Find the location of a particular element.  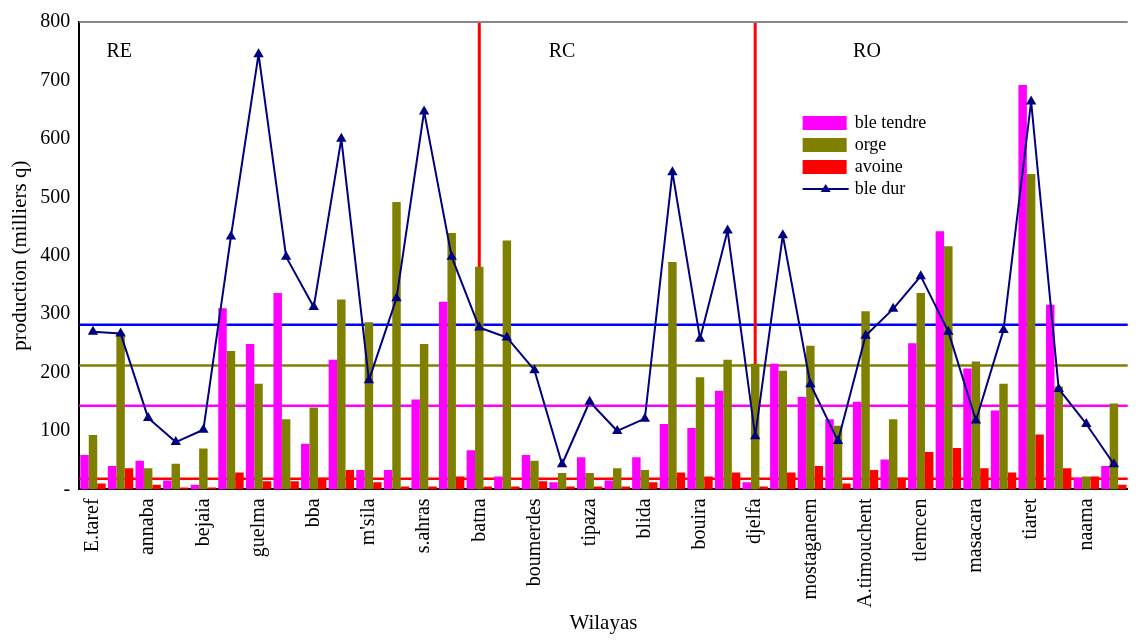

x-tick-label: tlemcen is located at coordinates (919, 530).